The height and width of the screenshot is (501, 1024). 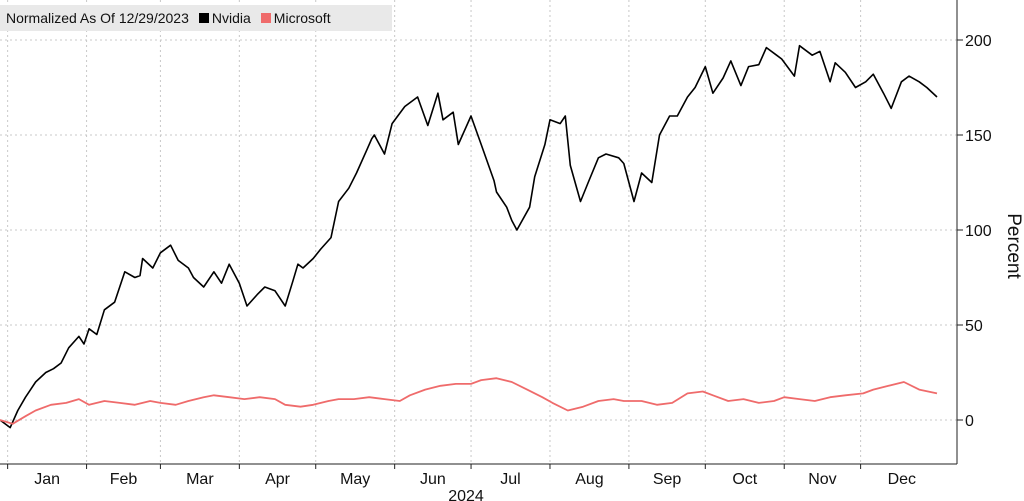 I want to click on legend-entry-microsoft: Microsoft, so click(x=295, y=18).